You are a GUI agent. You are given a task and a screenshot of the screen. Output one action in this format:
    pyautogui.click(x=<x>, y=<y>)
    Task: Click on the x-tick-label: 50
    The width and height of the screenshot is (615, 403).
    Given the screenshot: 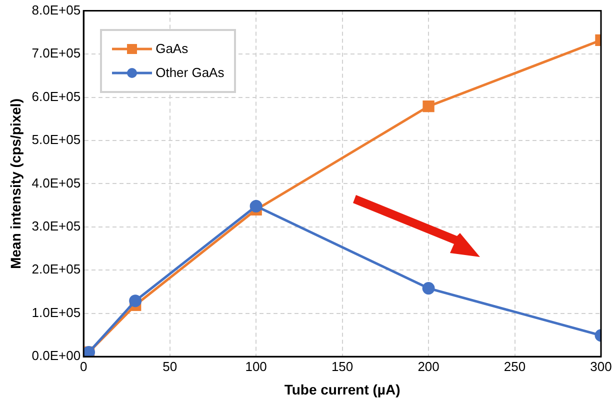 What is the action you would take?
    pyautogui.click(x=170, y=366)
    